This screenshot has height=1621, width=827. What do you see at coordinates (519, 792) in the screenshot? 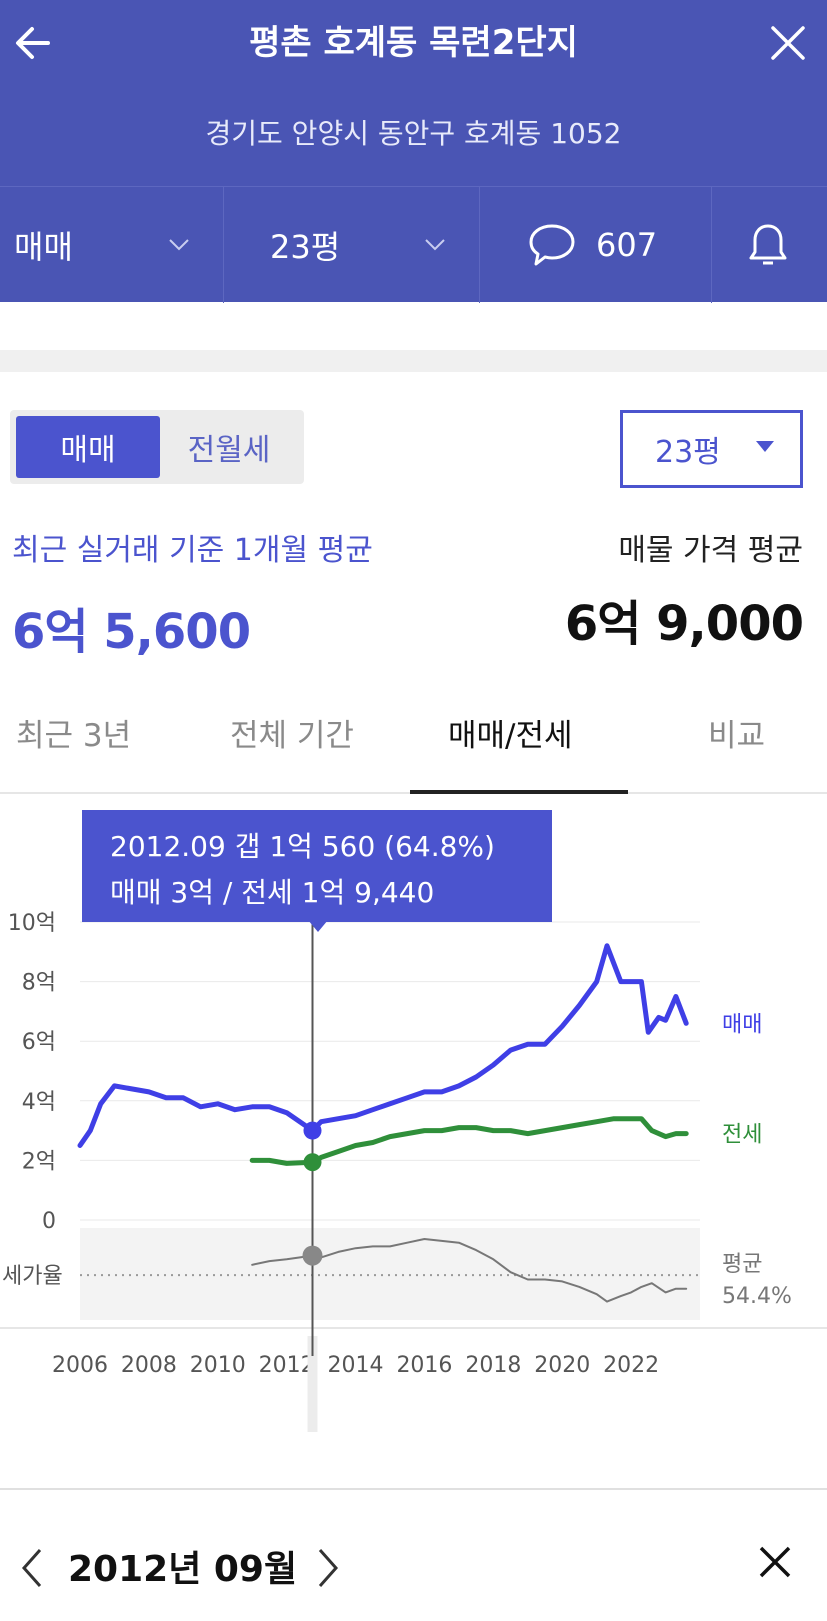
I see `active-tab-indicator` at bounding box center [519, 792].